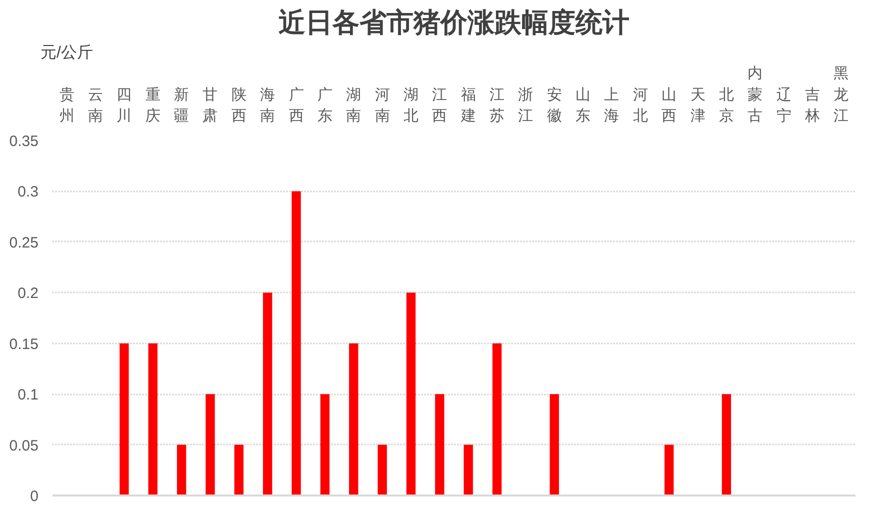 The width and height of the screenshot is (874, 515). Describe the element at coordinates (324, 105) in the screenshot. I see `x-tick-label: 广东` at that location.